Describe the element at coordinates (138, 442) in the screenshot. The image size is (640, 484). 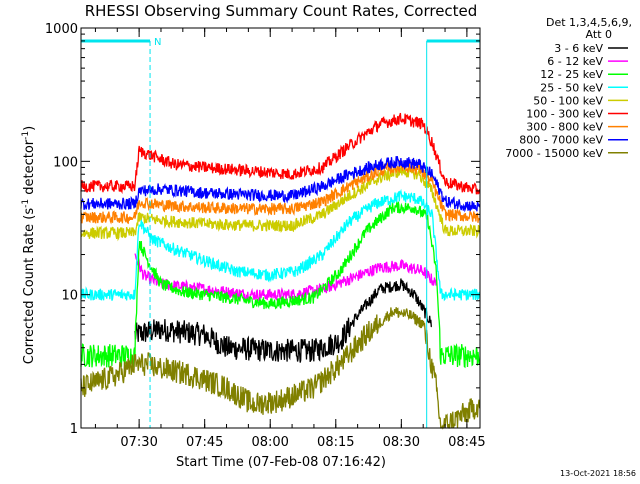
I see `x-tick-label-1: 07:30` at that location.